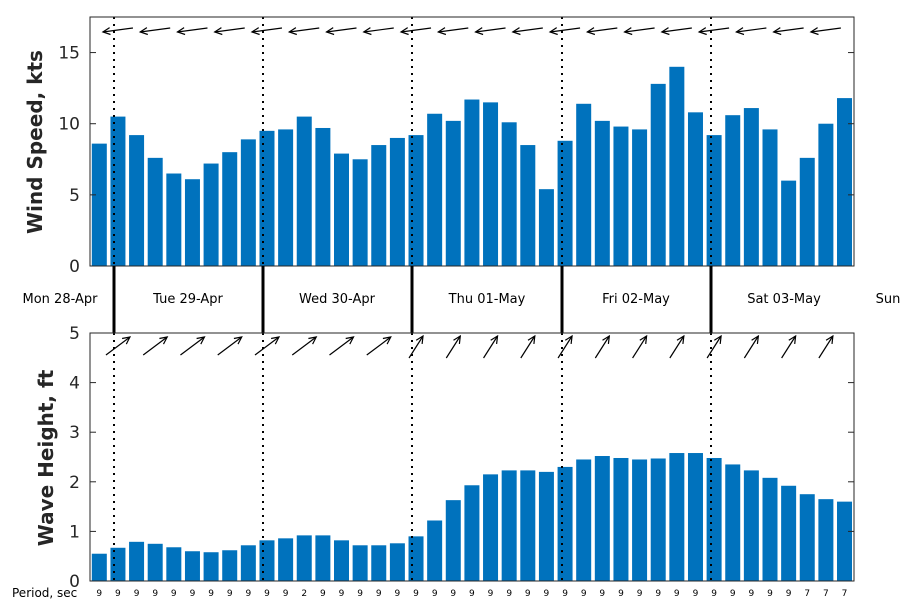 The width and height of the screenshot is (900, 600). What do you see at coordinates (74, 483) in the screenshot?
I see `wave-y-tick-label: 2` at bounding box center [74, 483].